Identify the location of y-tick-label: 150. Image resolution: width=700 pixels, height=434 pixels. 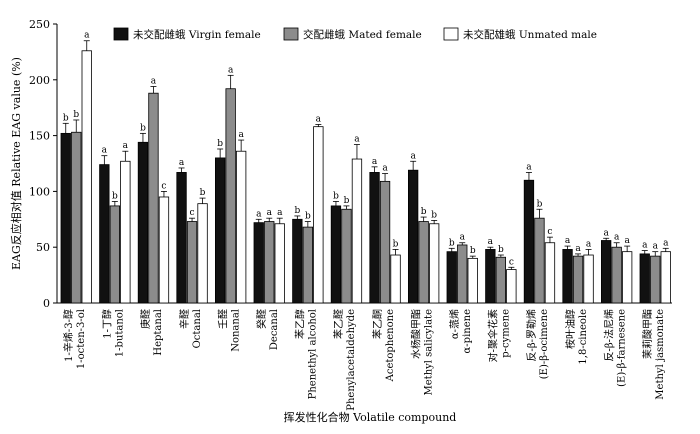
(39, 136).